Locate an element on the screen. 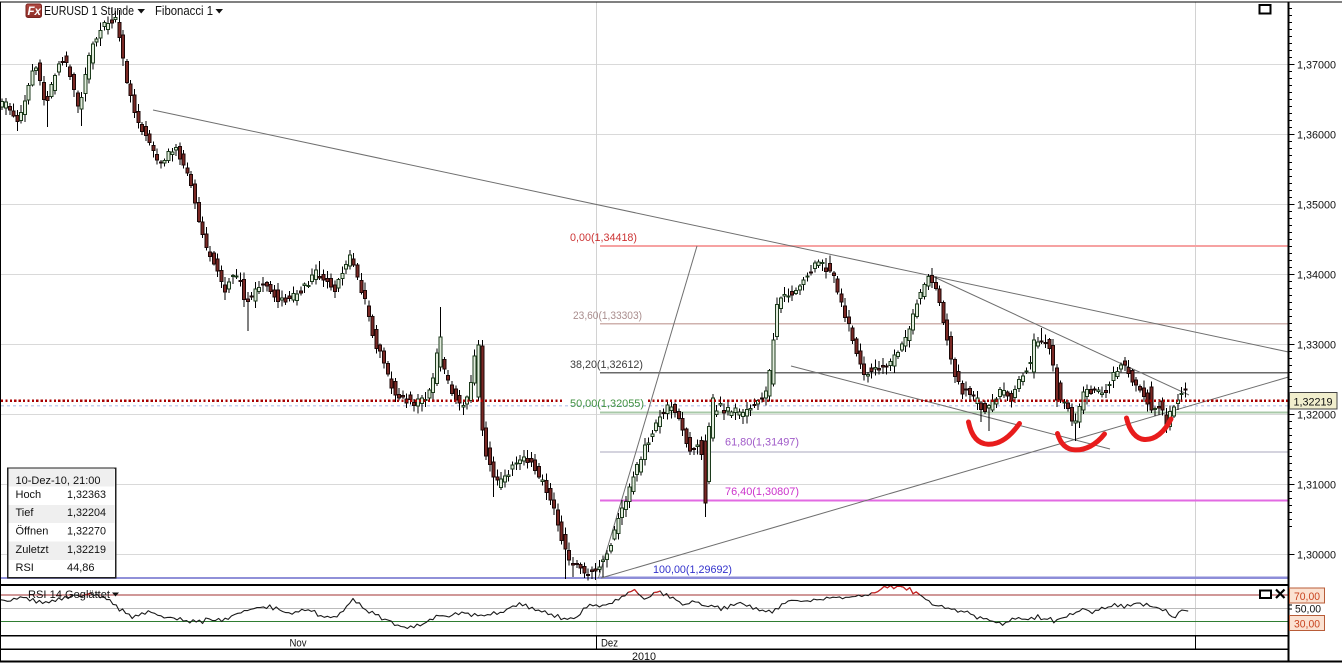 The image size is (1342, 665). svg-text: 100,00(1,29692) is located at coordinates (692, 570).